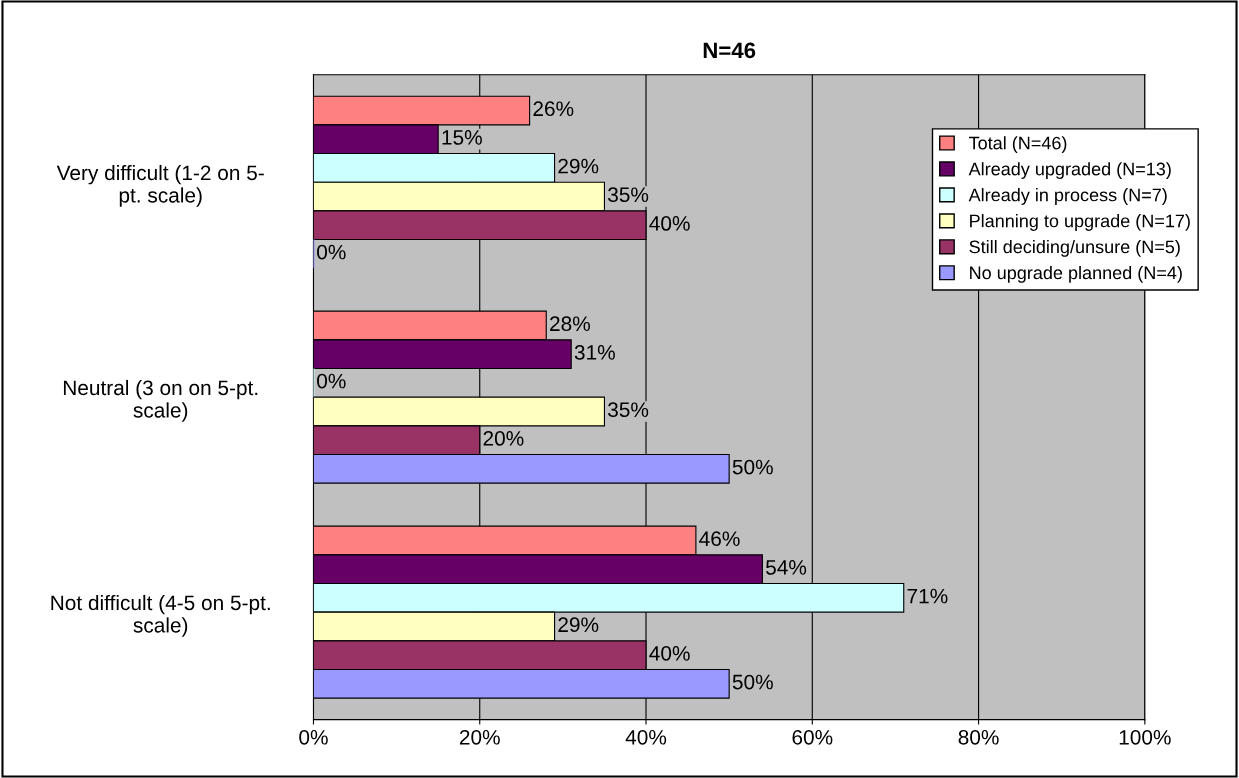  I want to click on legend-label: No upgrade planned (N=4), so click(1076, 274).